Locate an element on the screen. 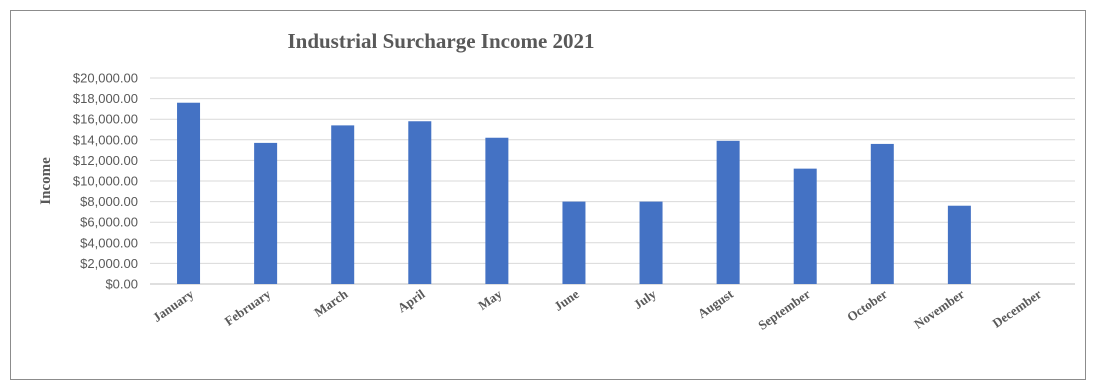  bar-june is located at coordinates (574, 242).